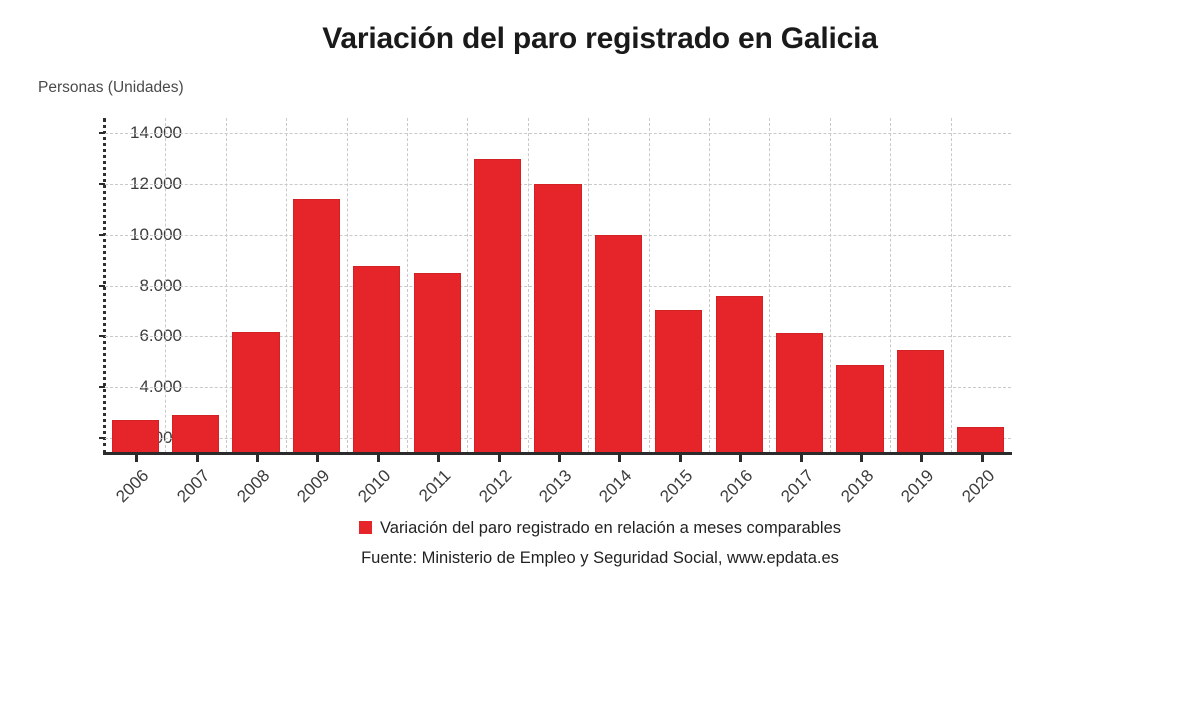 The height and width of the screenshot is (705, 1200). What do you see at coordinates (365, 527) in the screenshot?
I see `legend-swatch-icon` at bounding box center [365, 527].